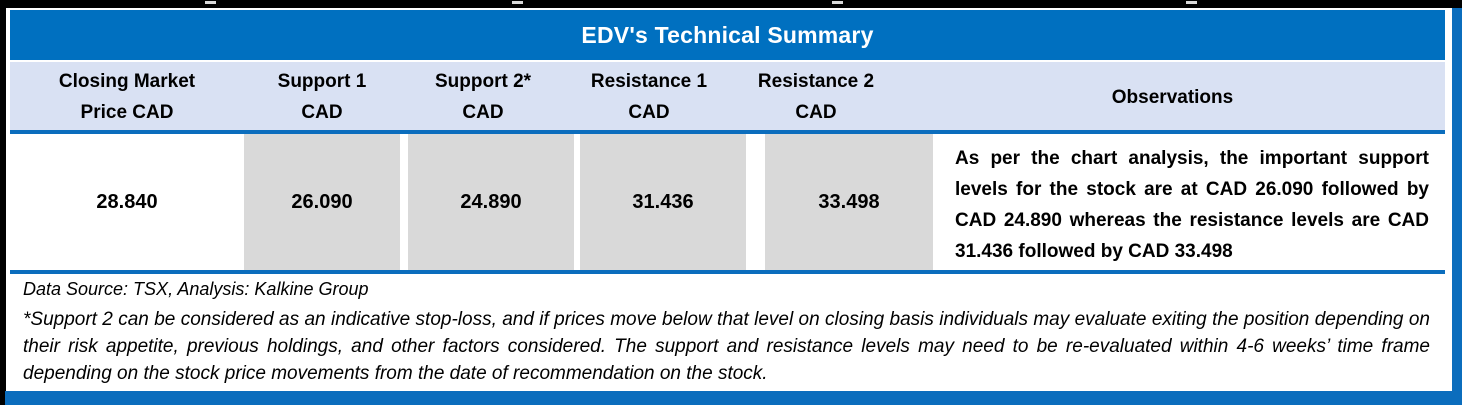 The width and height of the screenshot is (1462, 405). Describe the element at coordinates (816, 97) in the screenshot. I see `header-resistance-2: Resistance 2 CAD` at that location.